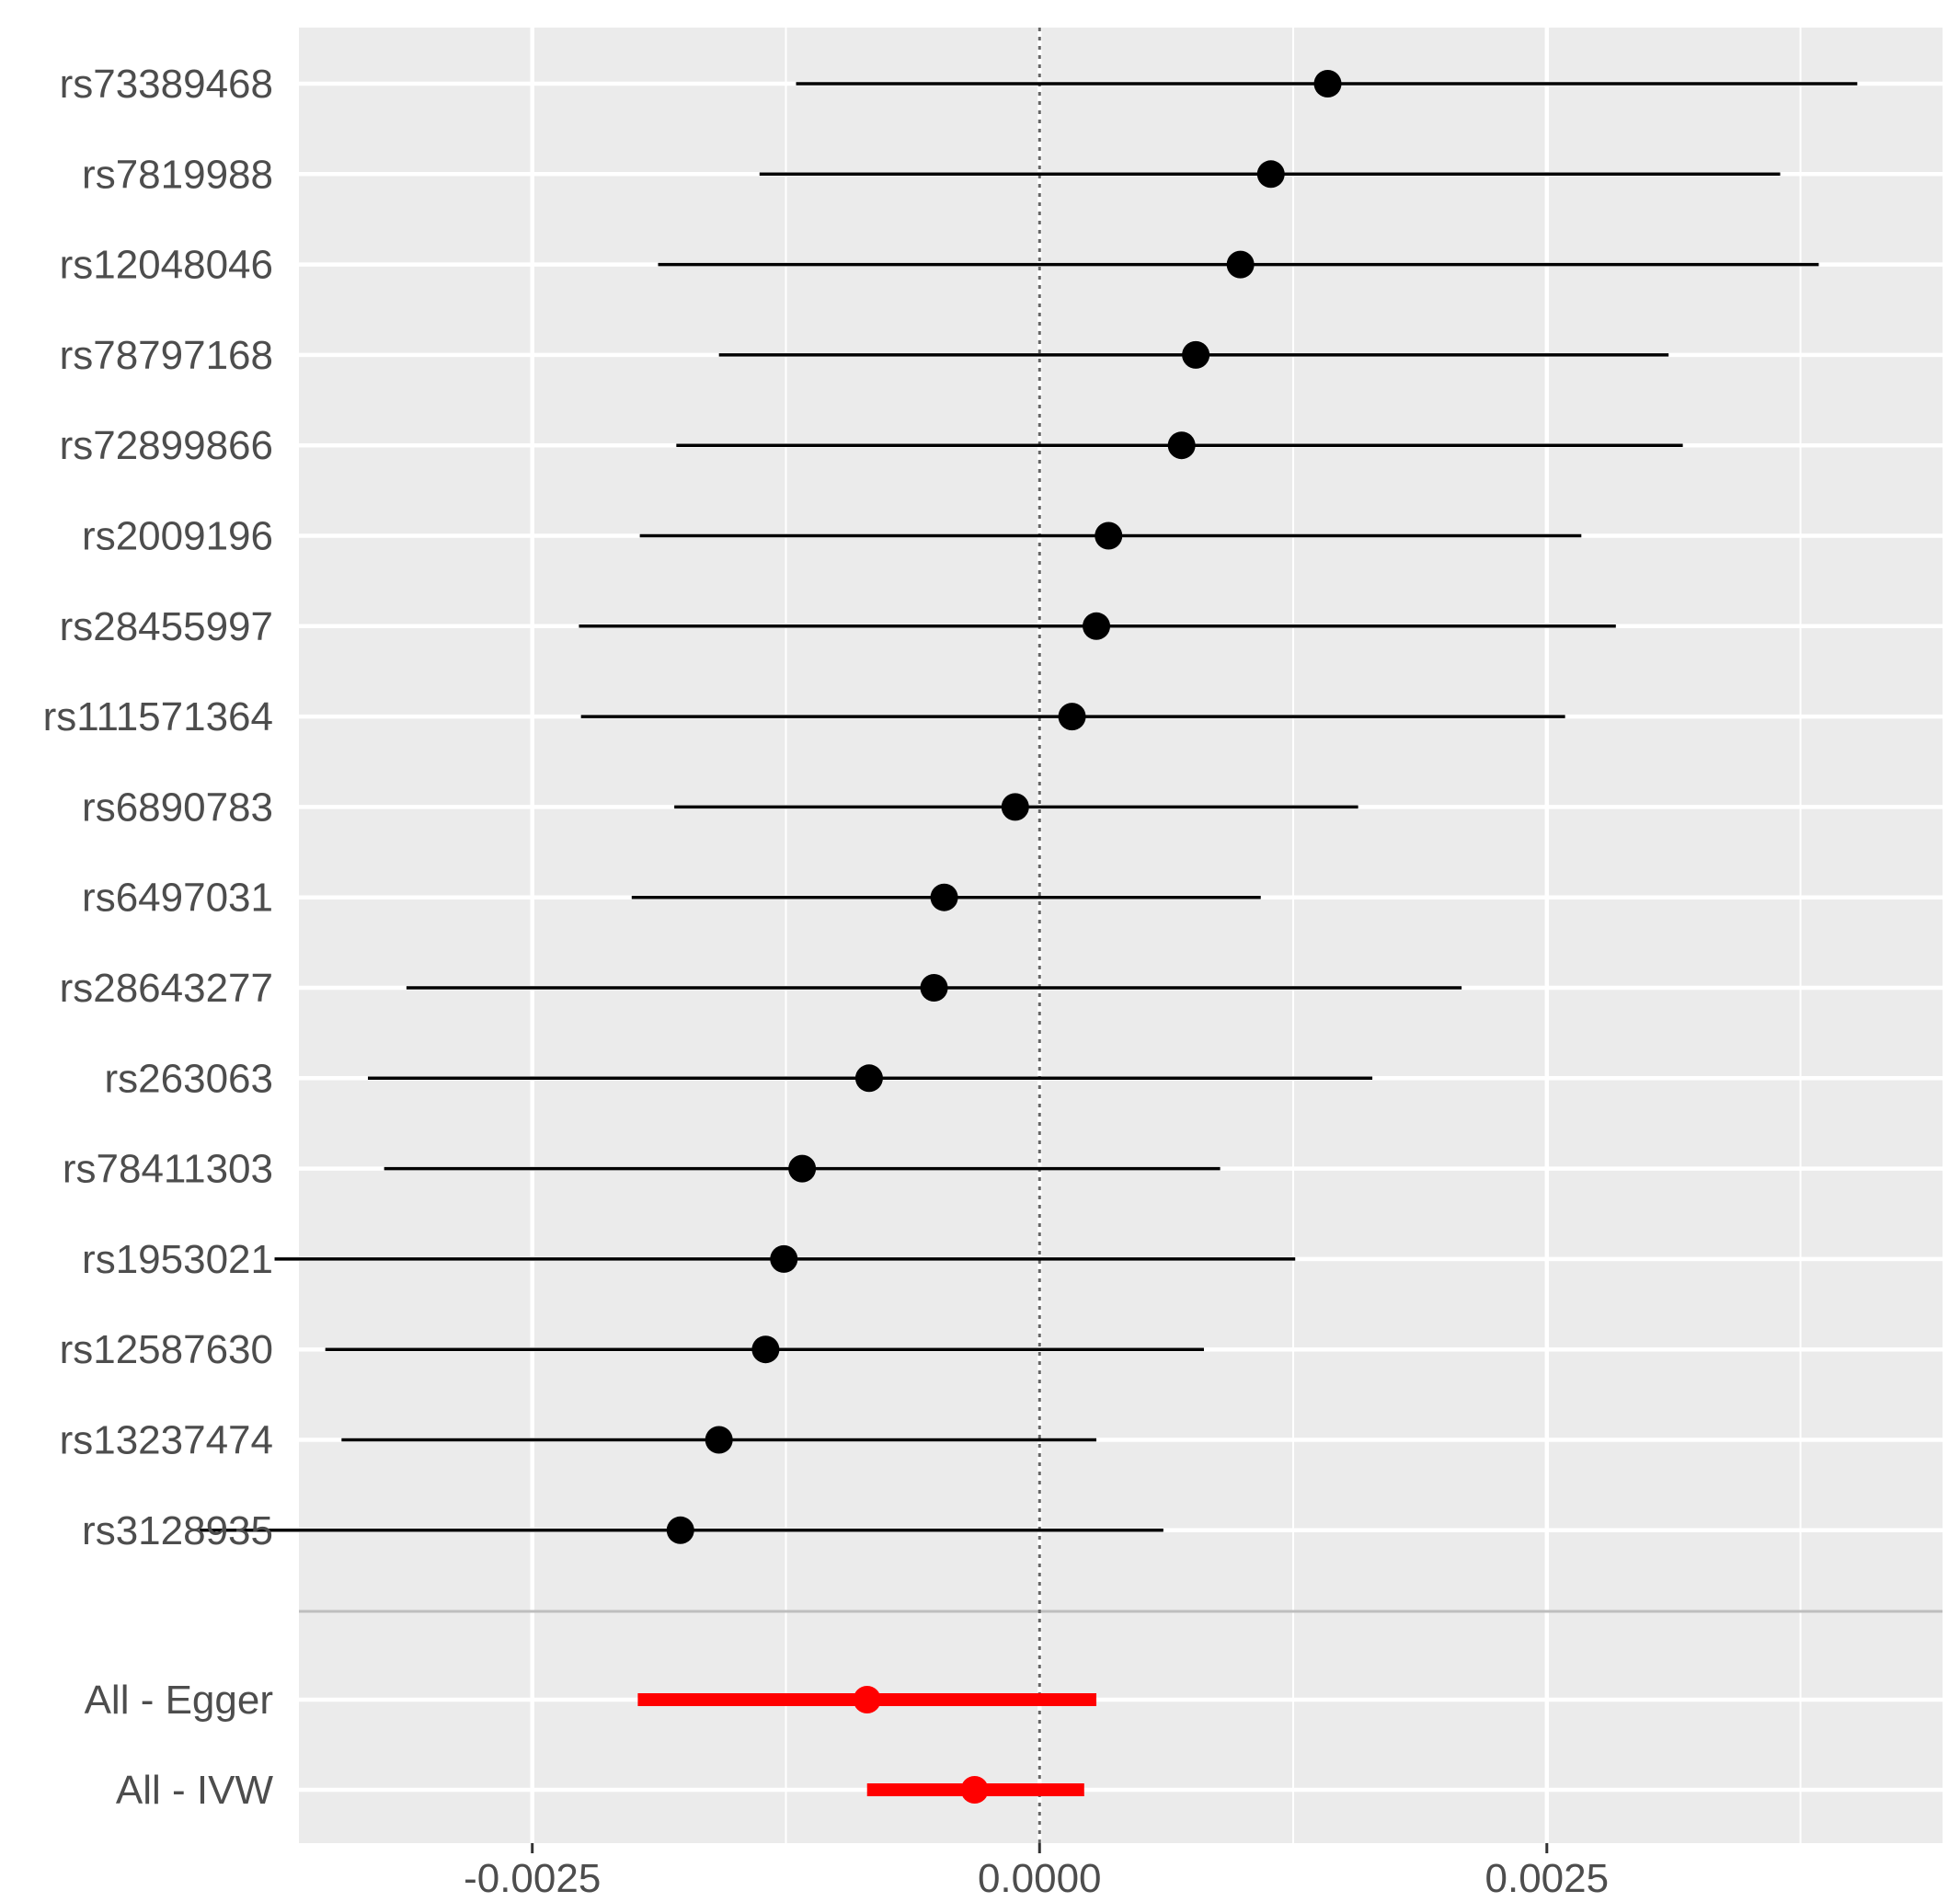 The height and width of the screenshot is (1902, 1960). Describe the element at coordinates (719, 1440) in the screenshot. I see `estimate-point-rs13237474` at that location.